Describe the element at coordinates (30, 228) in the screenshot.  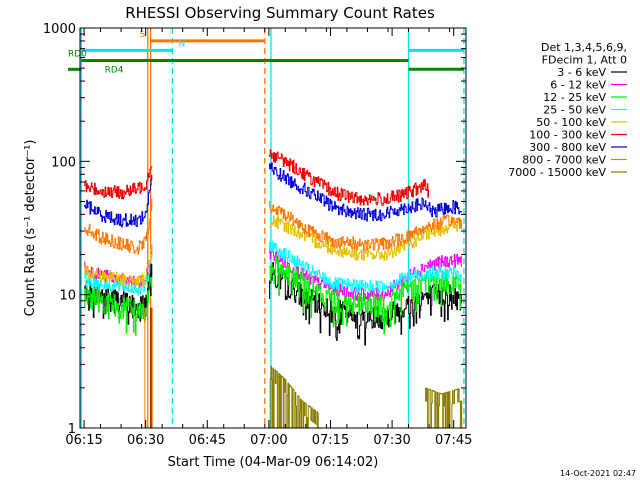
I see `y-axis-label: Count Rate (s⁻¹ detector⁻¹)` at that location.